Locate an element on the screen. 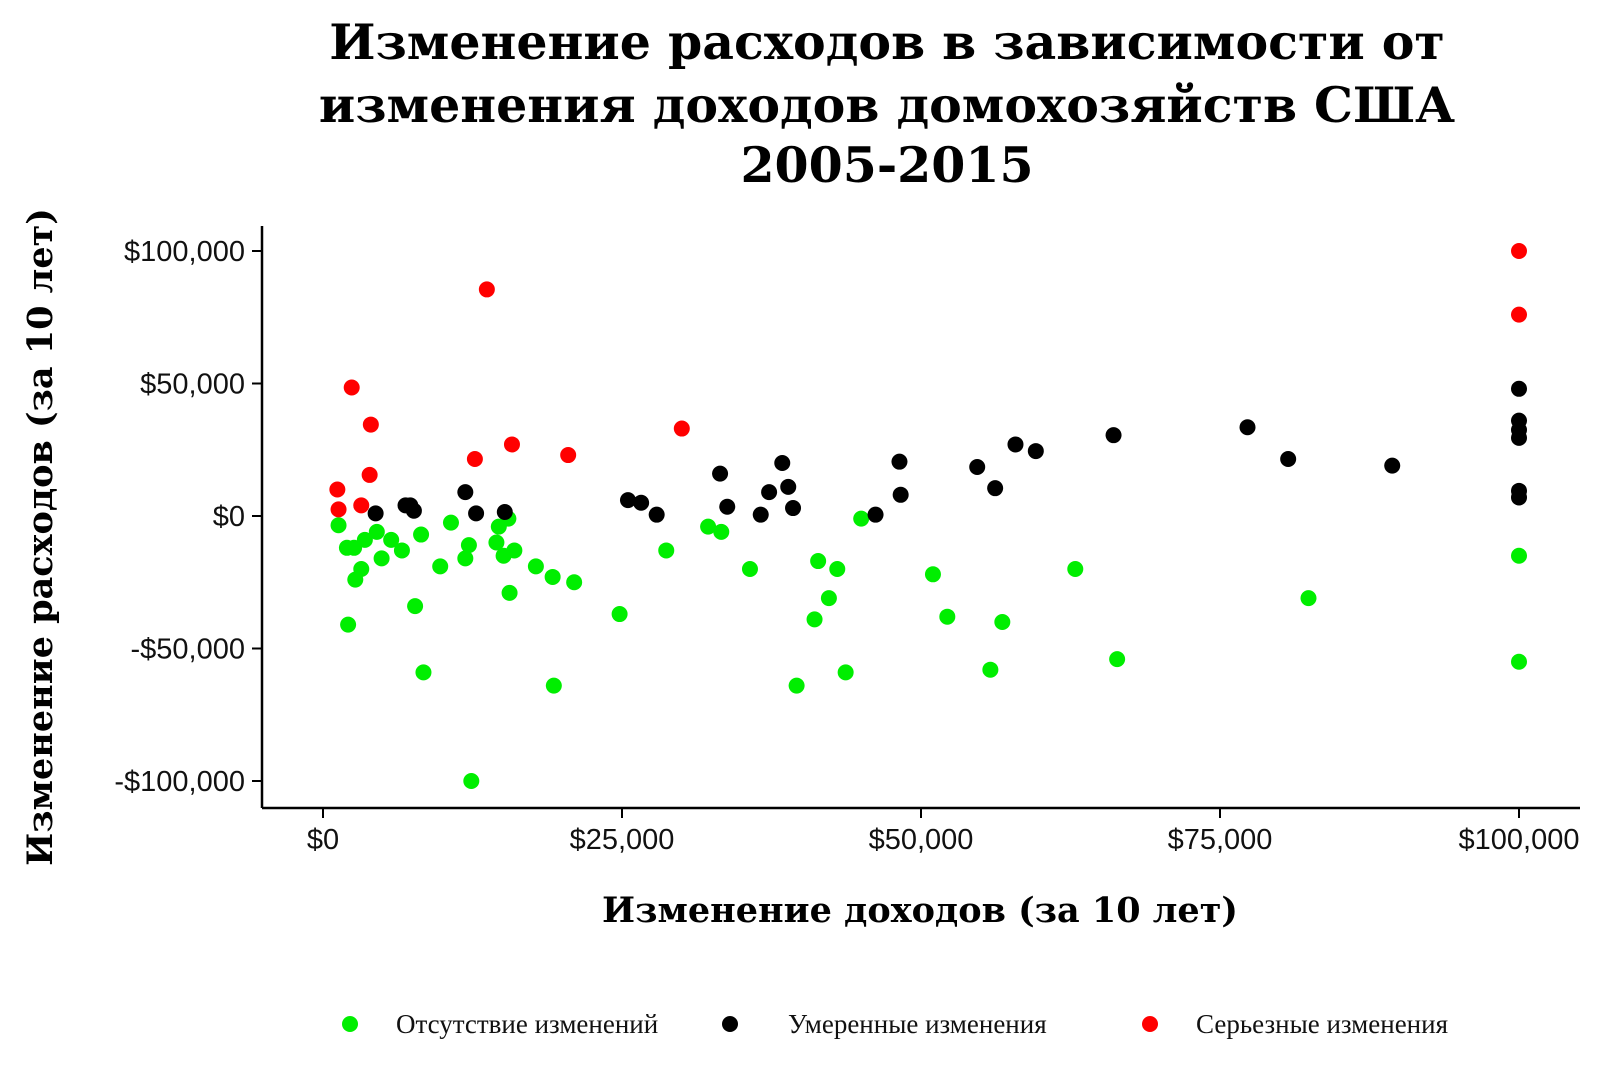 This screenshot has width=1600, height=1090. chart-title-line-3: 2005-2015 is located at coordinates (886, 165).